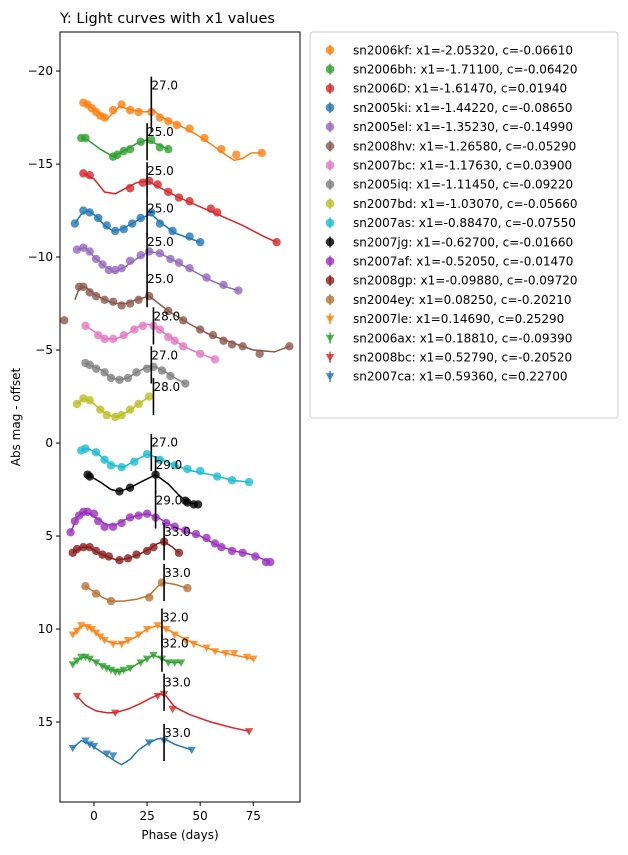 The height and width of the screenshot is (855, 628). I want to click on legend-label: sn2006ax: x1=0.18810, c=-0.09390, so click(462, 338).